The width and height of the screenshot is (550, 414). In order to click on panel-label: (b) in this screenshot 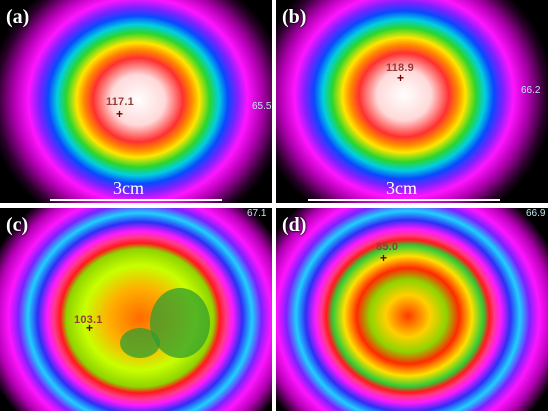, I will do `click(294, 17)`.